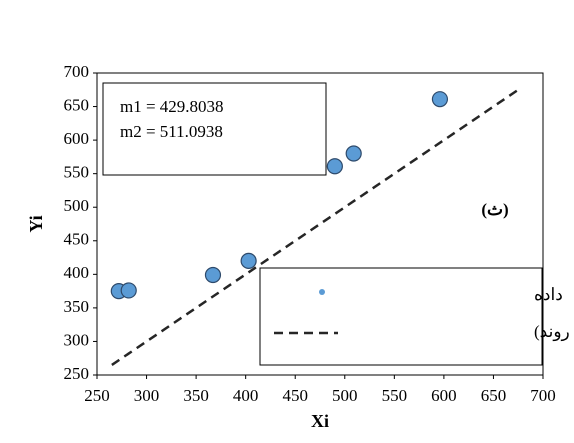 This screenshot has height=443, width=574. What do you see at coordinates (77, 205) in the screenshot?
I see `y-tick-label: 500` at bounding box center [77, 205].